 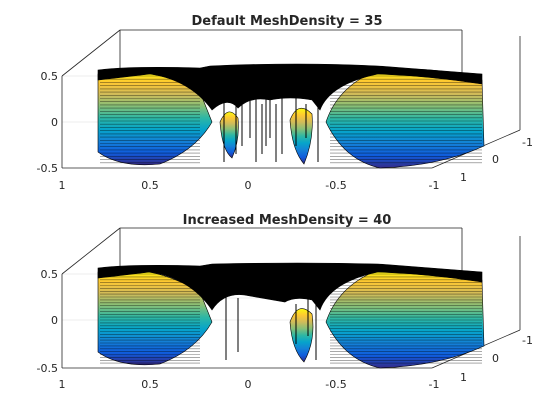 I want to click on plot-title: Default MeshDensity = 35, so click(x=286, y=21).